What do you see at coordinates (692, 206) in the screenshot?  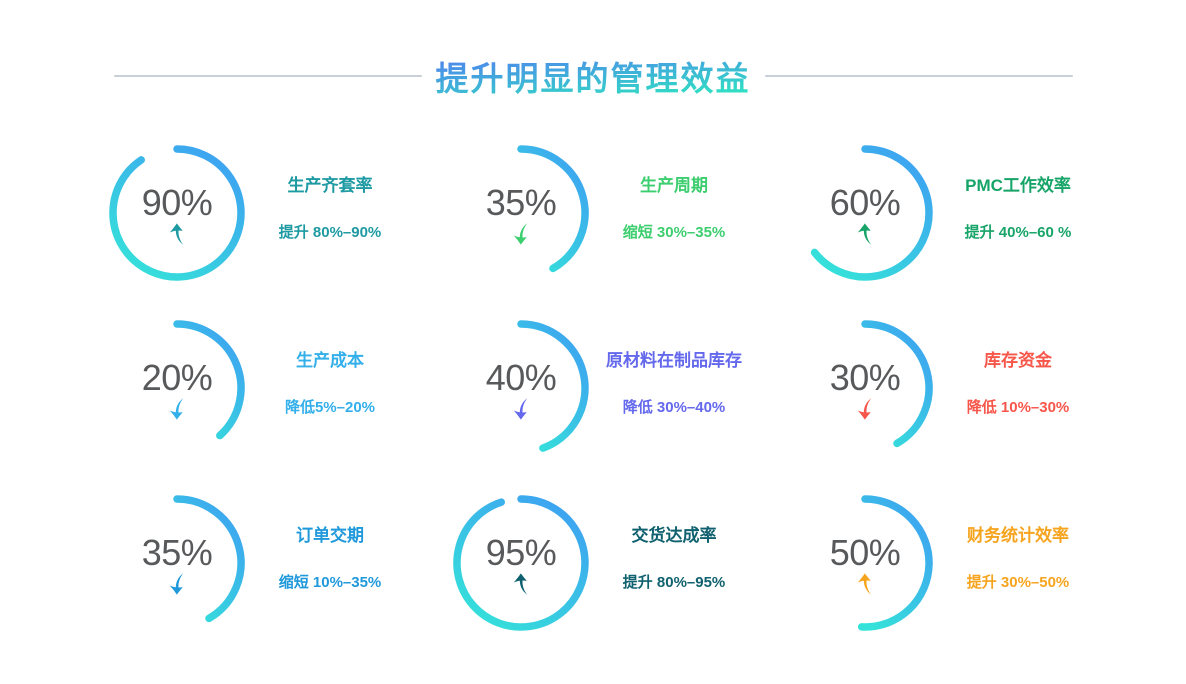 I see `metric-info: 生产周期 缩短 30%–35%` at bounding box center [692, 206].